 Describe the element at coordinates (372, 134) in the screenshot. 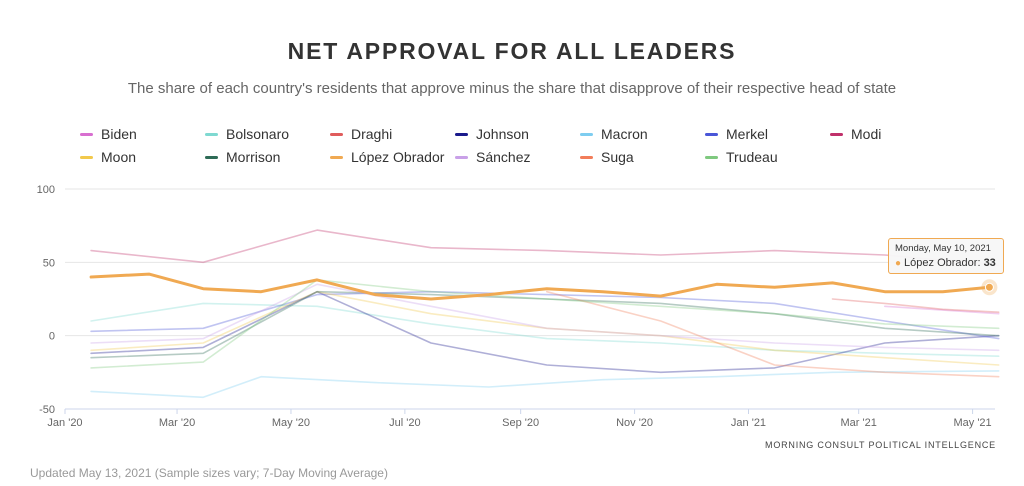

I see `legend-label: Draghi` at that location.